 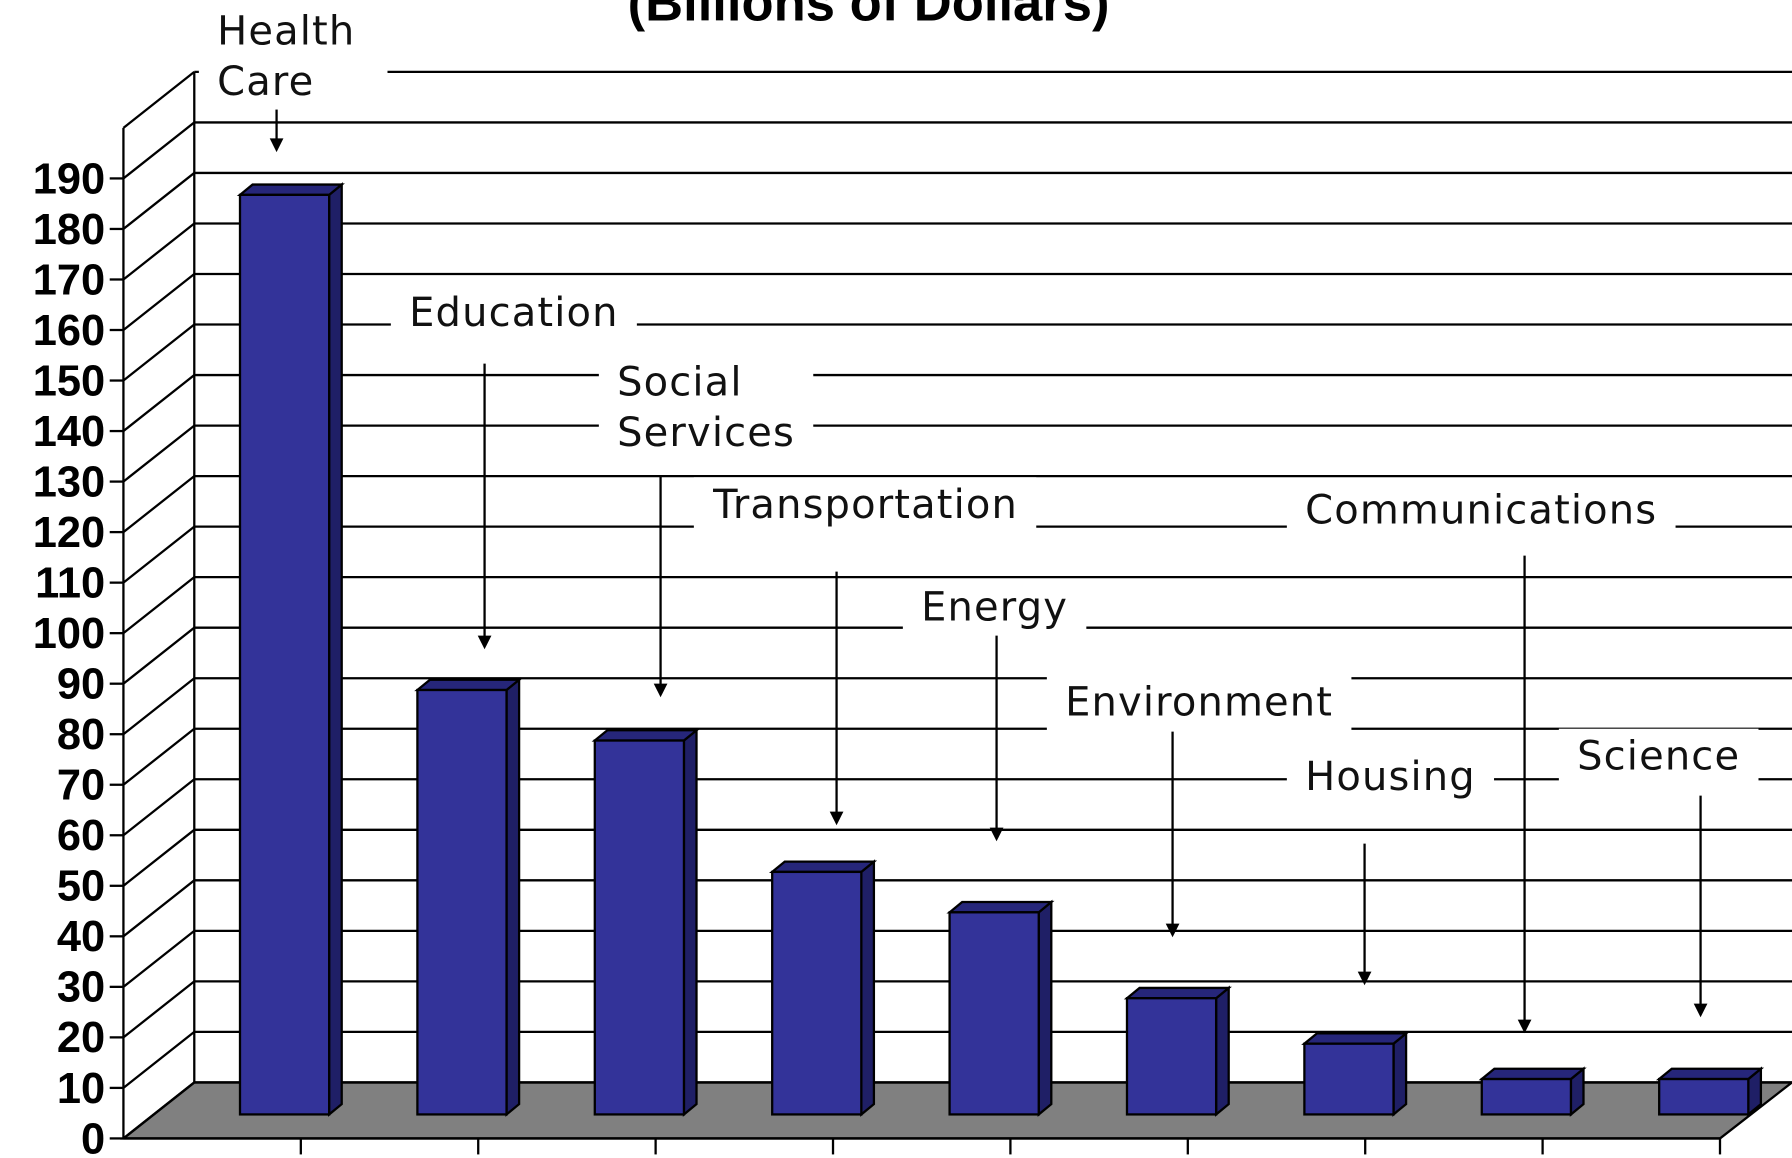 I want to click on y-tick-label: 130, so click(x=69, y=482).